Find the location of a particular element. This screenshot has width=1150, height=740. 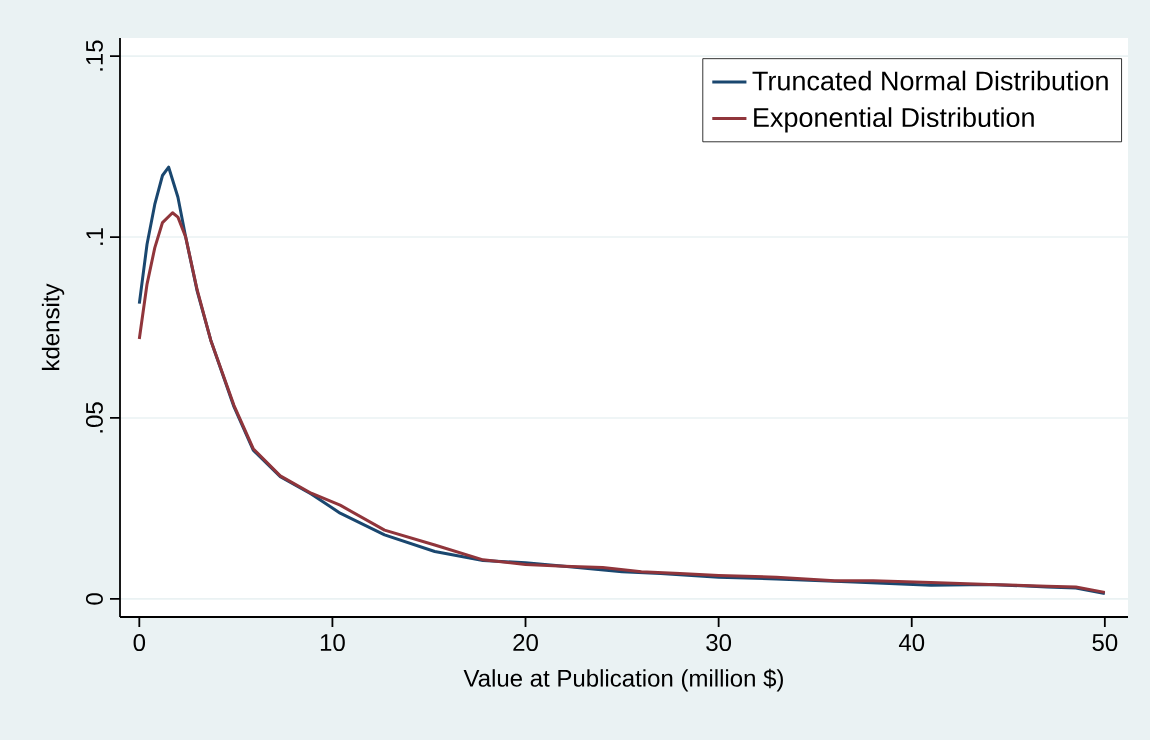

x-tick-label: 20 is located at coordinates (525, 643).